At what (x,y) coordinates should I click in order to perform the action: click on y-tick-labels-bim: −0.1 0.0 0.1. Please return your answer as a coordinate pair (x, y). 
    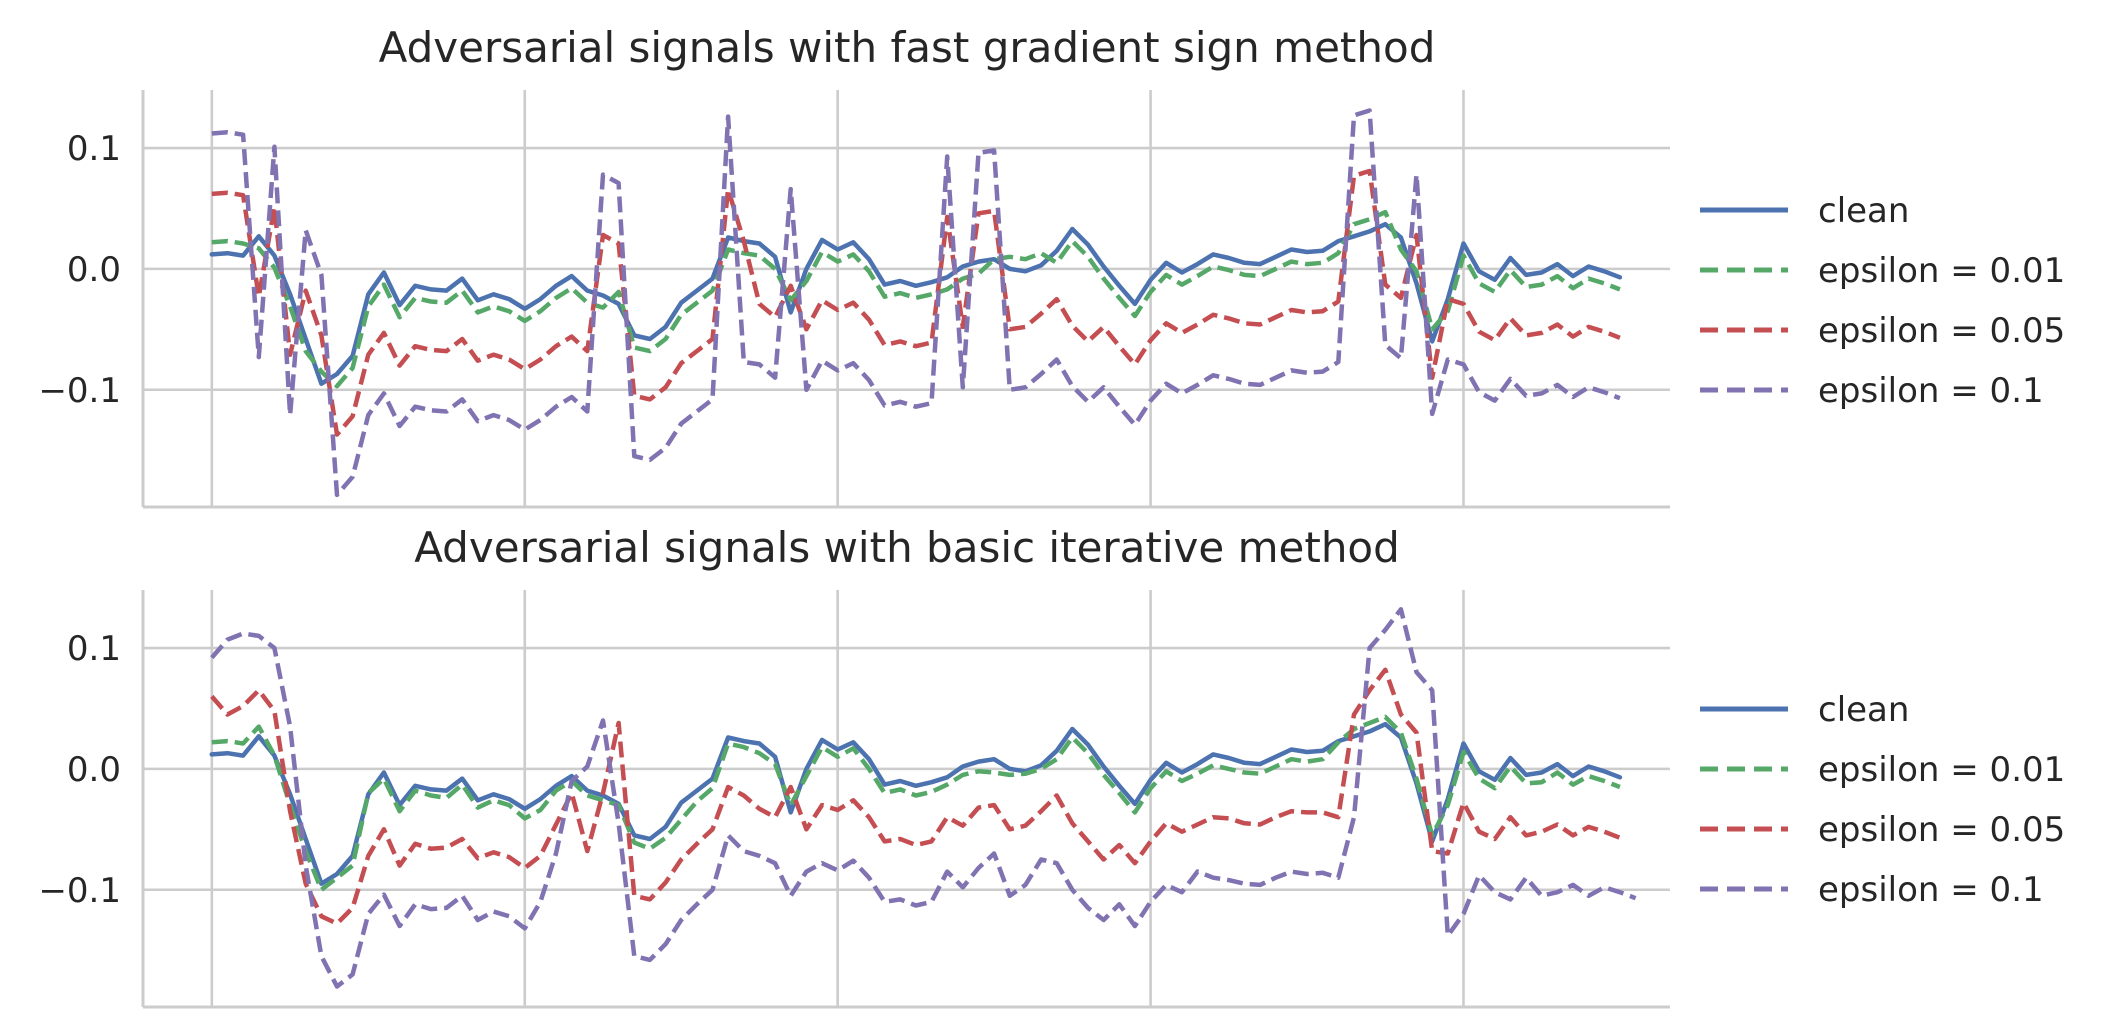
    Looking at the image, I should click on (79, 770).